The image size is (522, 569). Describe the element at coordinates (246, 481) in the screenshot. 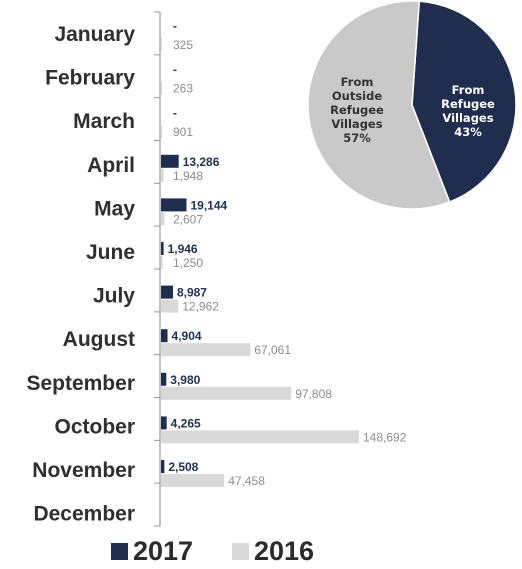

I see `data-label-2016: 47,458` at that location.